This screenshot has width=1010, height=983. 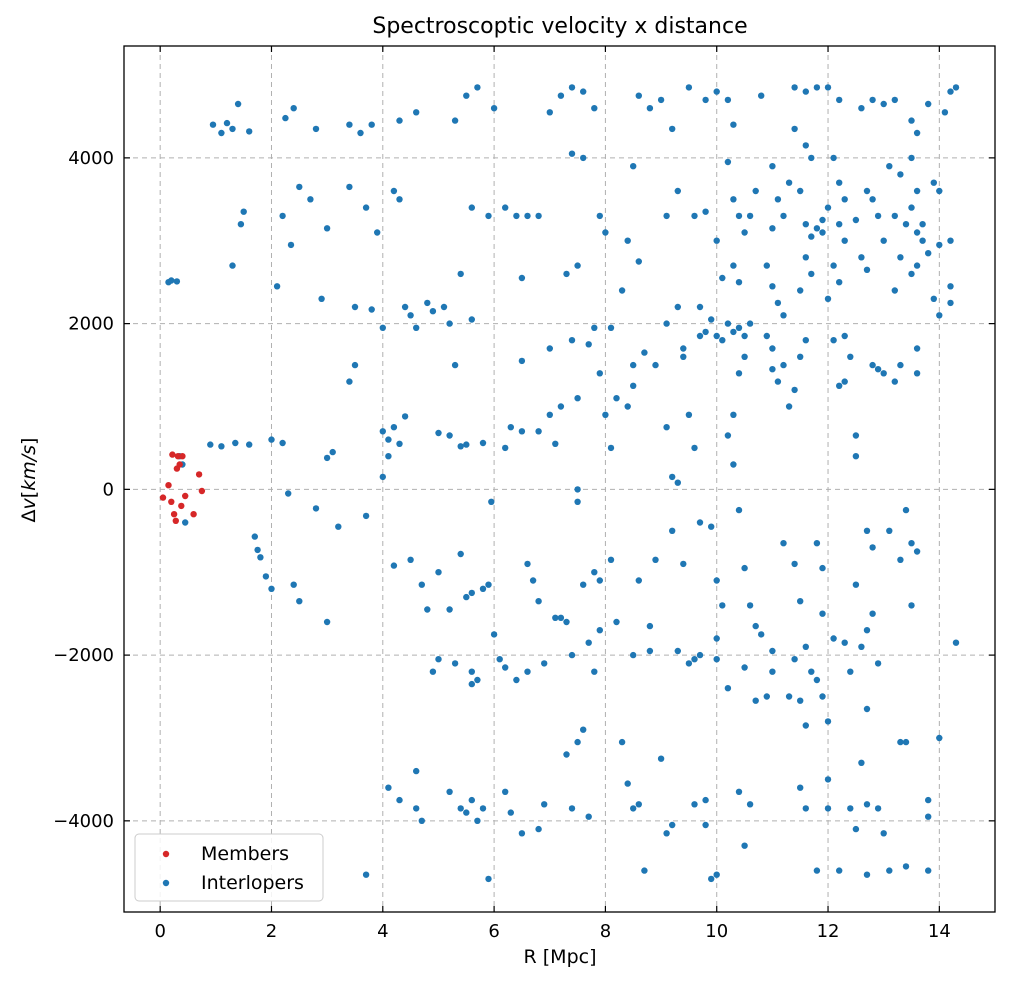 I want to click on x-tick-label: 14, so click(x=939, y=931).